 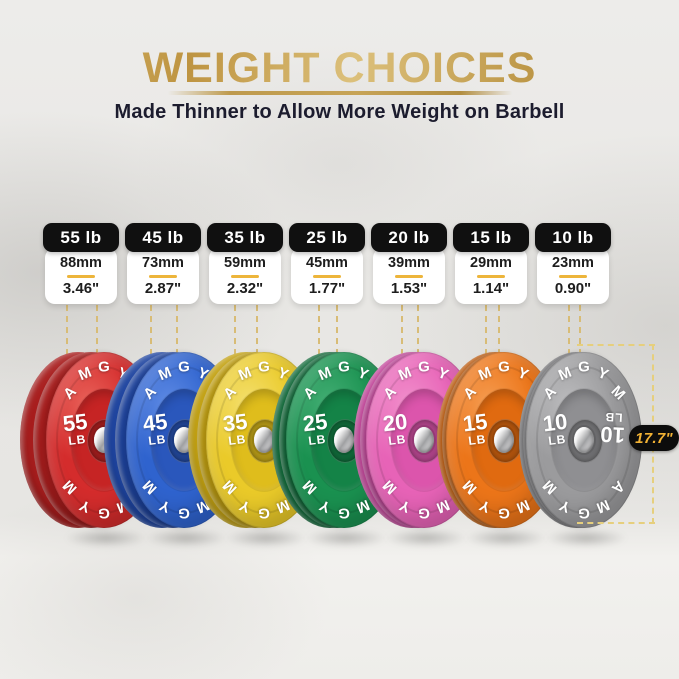 I want to click on plate-hub-ring, so click(x=585, y=441).